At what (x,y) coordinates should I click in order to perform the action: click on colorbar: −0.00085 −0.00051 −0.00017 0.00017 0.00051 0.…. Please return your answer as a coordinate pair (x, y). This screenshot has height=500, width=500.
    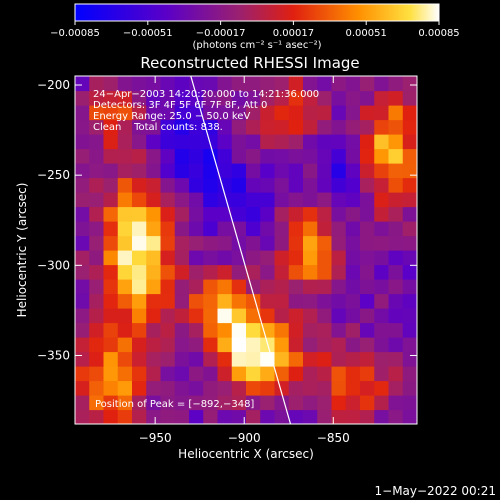
    Looking at the image, I should click on (255, 27).